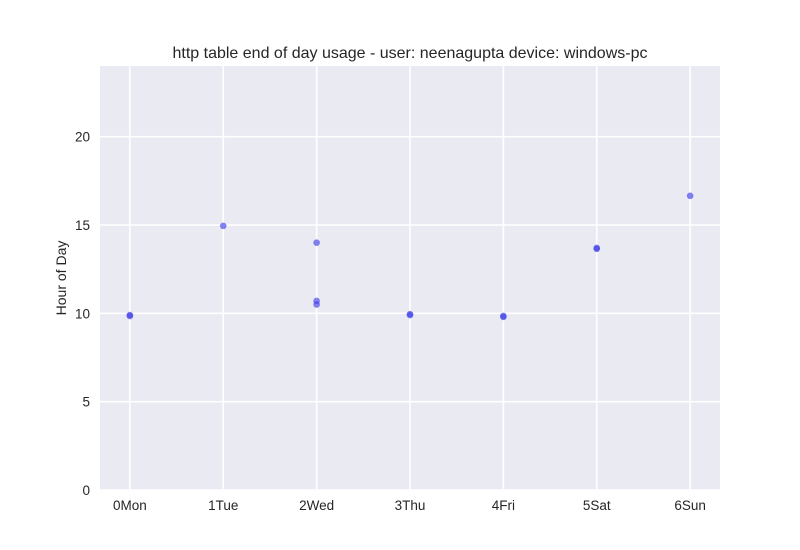 Image resolution: width=800 pixels, height=550 pixels. I want to click on x-tick-label: 3Thu, so click(410, 505).